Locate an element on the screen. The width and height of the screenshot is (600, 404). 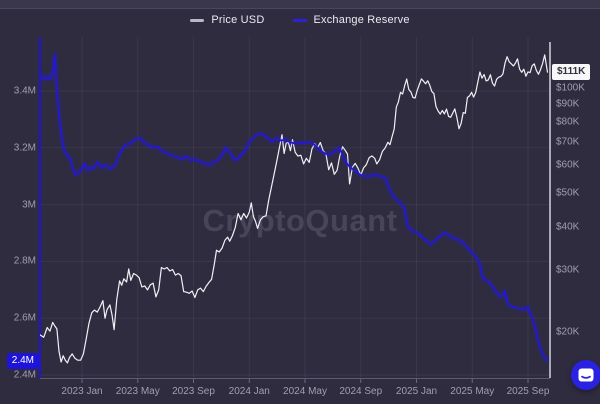
legend-item-price-usd: Price USD is located at coordinates (227, 20).